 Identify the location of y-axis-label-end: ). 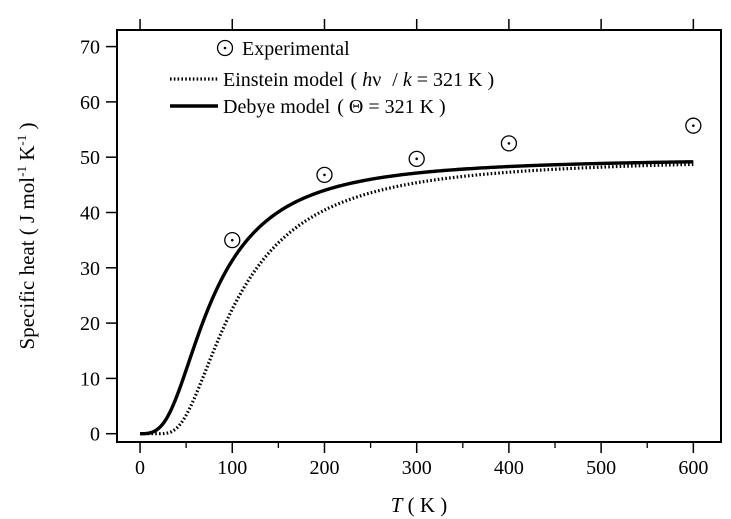
(27, 129).